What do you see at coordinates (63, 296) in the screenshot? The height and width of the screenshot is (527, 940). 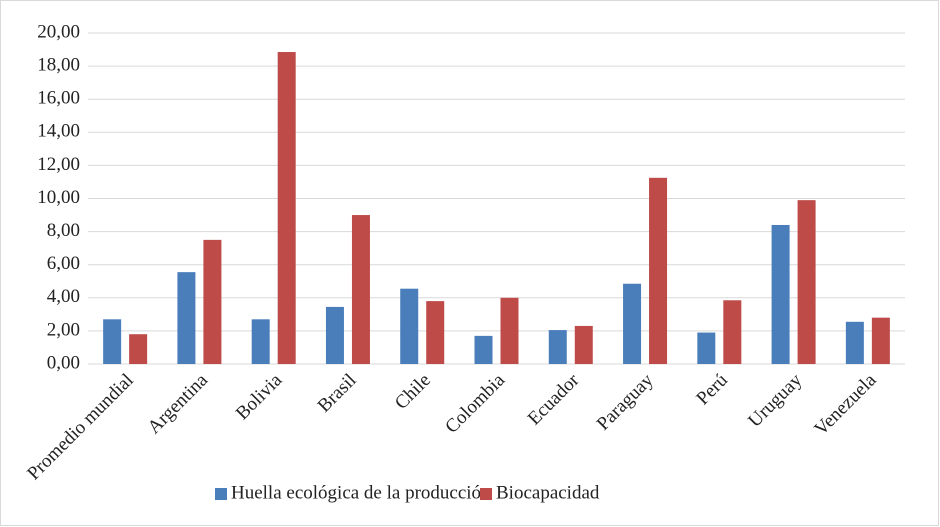 I see `y-tick-label: 4,00` at bounding box center [63, 296].